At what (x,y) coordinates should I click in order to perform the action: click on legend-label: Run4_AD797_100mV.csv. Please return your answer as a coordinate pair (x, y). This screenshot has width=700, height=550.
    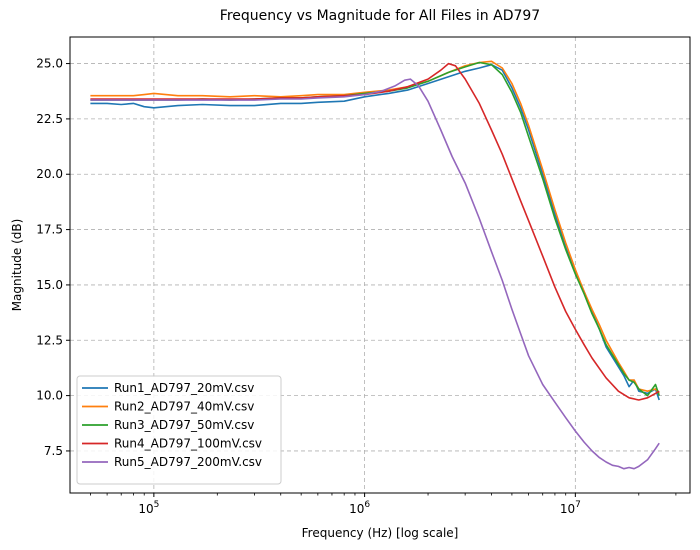
    Looking at the image, I should click on (188, 444).